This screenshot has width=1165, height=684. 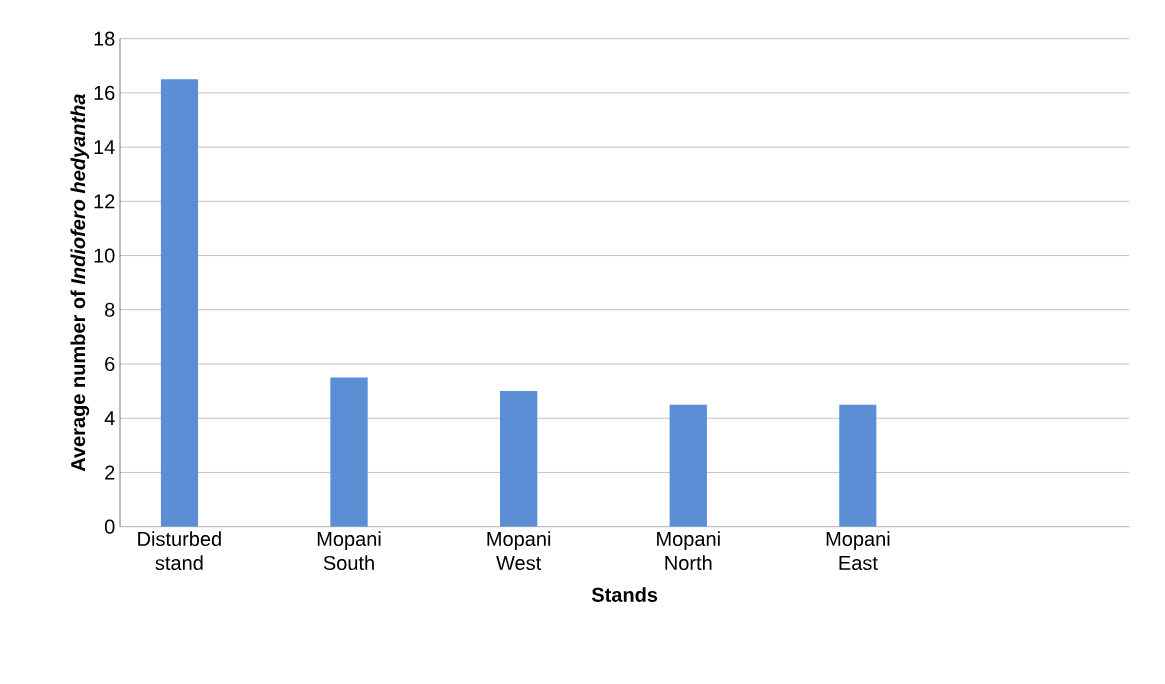 I want to click on y-tick-label: 10, so click(x=104, y=255).